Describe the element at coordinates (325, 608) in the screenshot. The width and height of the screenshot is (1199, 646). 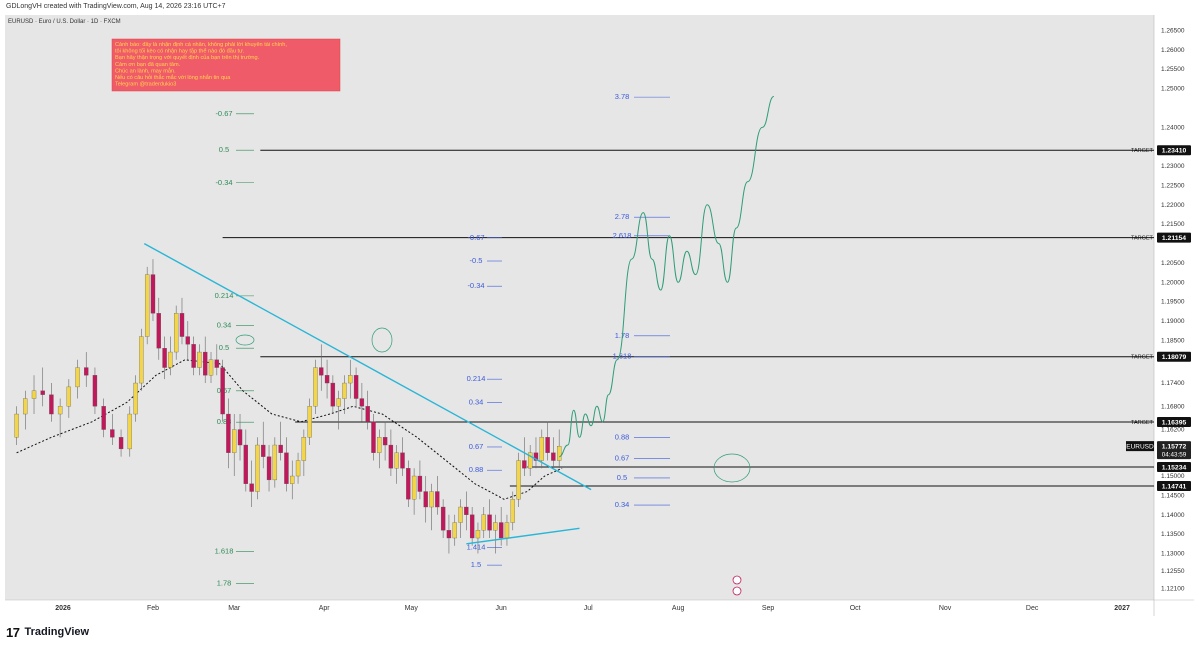
I see `x-tick-label: Apr` at that location.